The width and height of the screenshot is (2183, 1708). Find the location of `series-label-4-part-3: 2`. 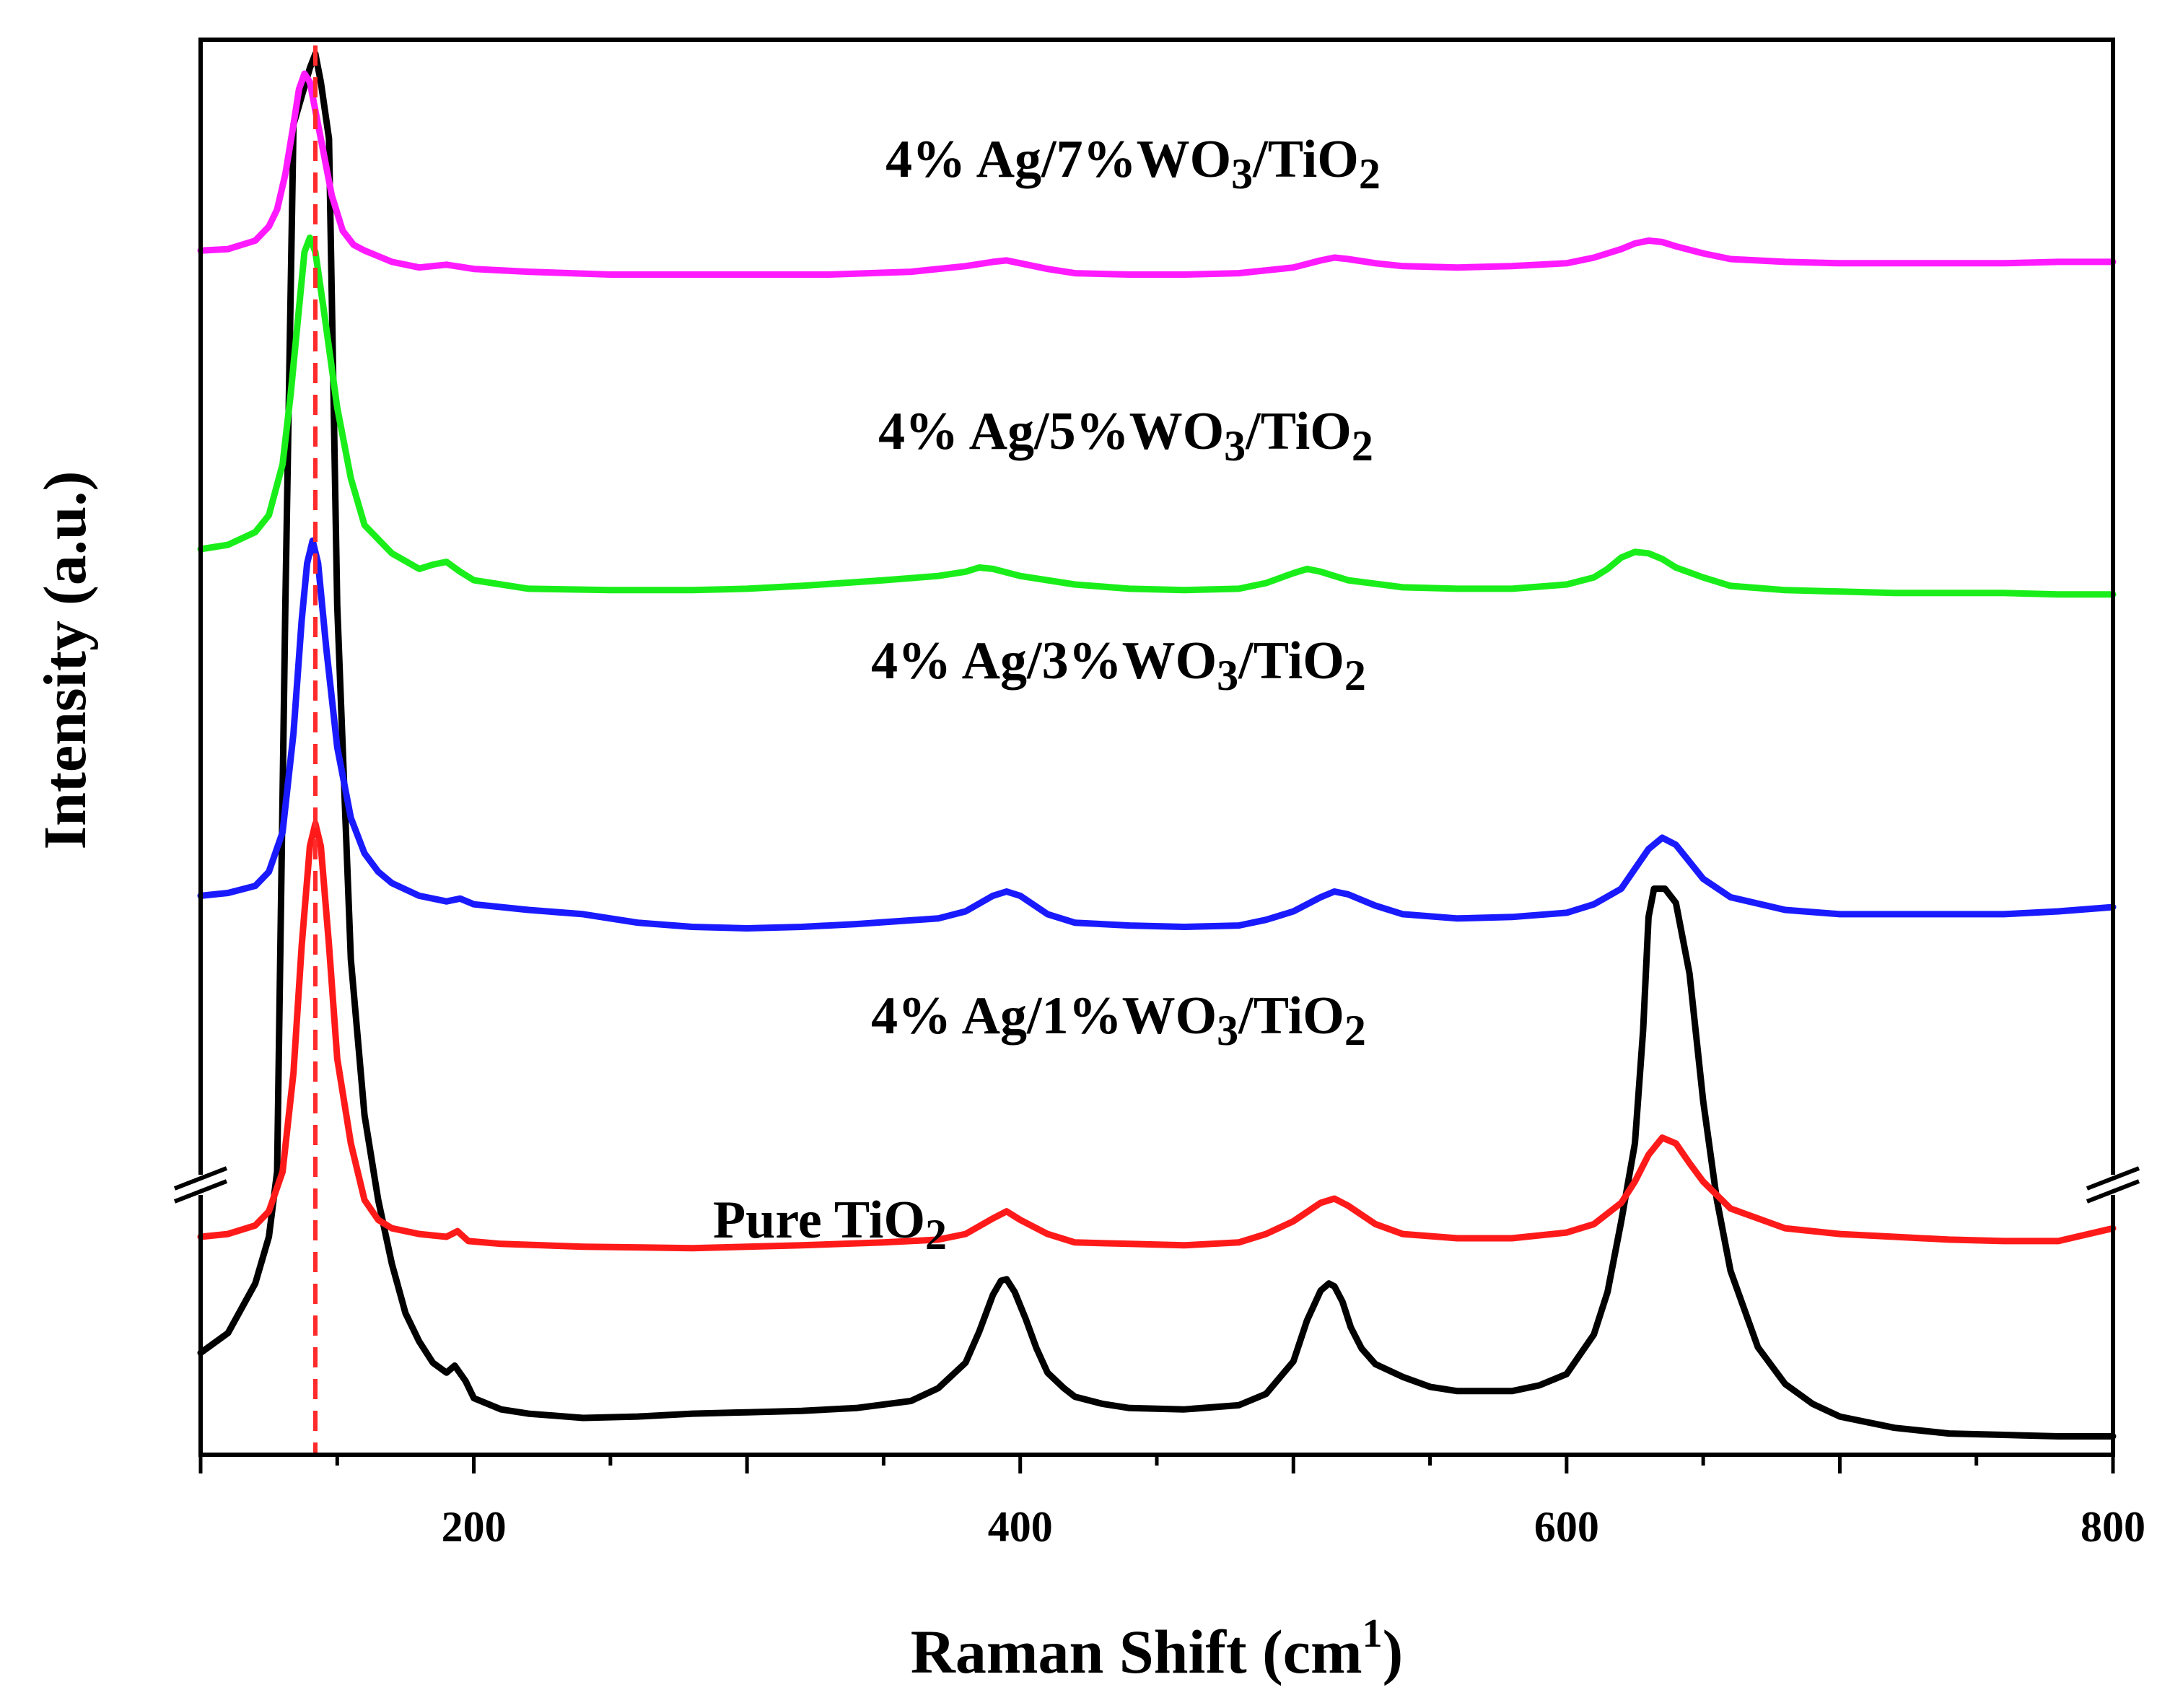

series-label-4-part-3: 2 is located at coordinates (1370, 174).